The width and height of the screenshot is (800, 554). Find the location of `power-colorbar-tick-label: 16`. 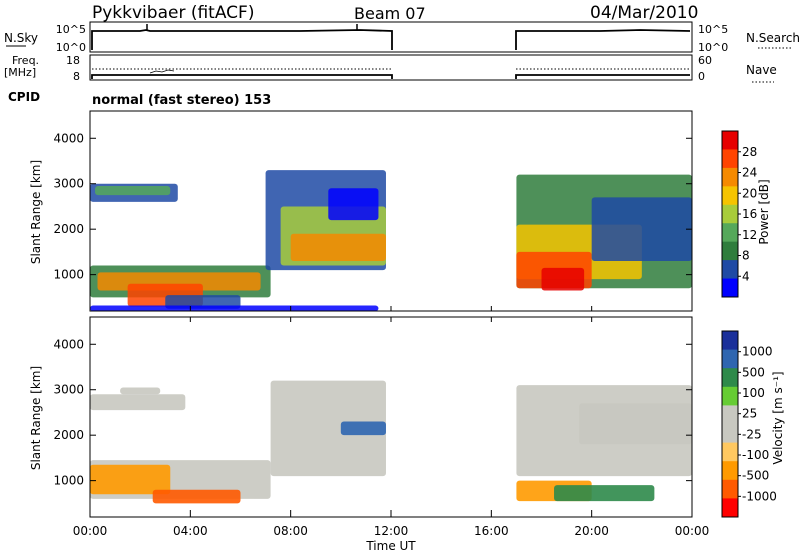

power-colorbar-tick-label: 16 is located at coordinates (749, 214).